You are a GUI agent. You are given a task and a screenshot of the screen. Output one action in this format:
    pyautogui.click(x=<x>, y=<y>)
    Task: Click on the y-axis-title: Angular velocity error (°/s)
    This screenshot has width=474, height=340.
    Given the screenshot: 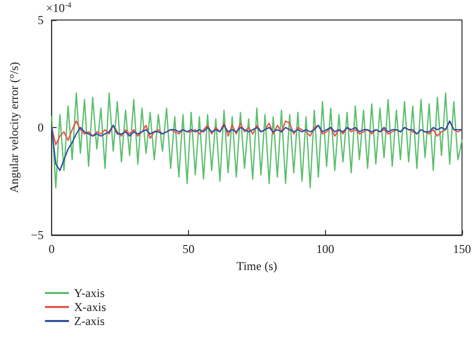 What is the action you would take?
    pyautogui.click(x=14, y=128)
    